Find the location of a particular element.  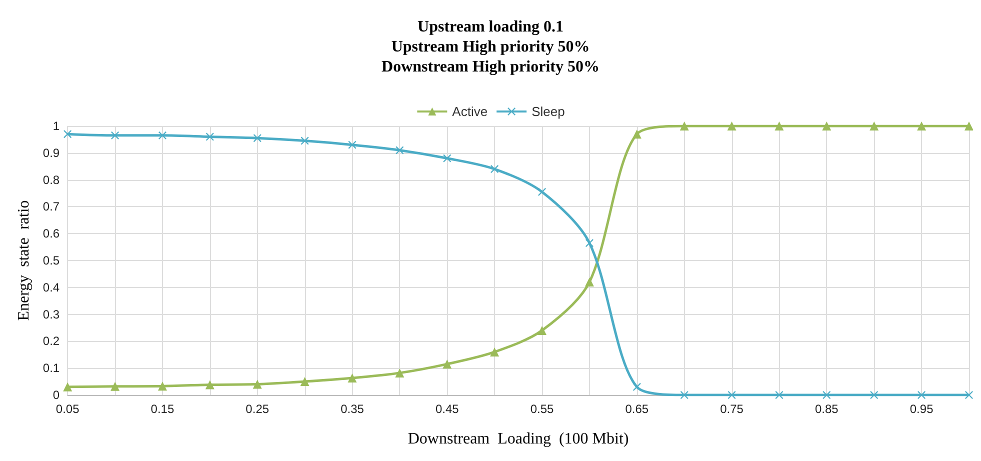

y-axis-title: Energy state ratio is located at coordinates (24, 260).